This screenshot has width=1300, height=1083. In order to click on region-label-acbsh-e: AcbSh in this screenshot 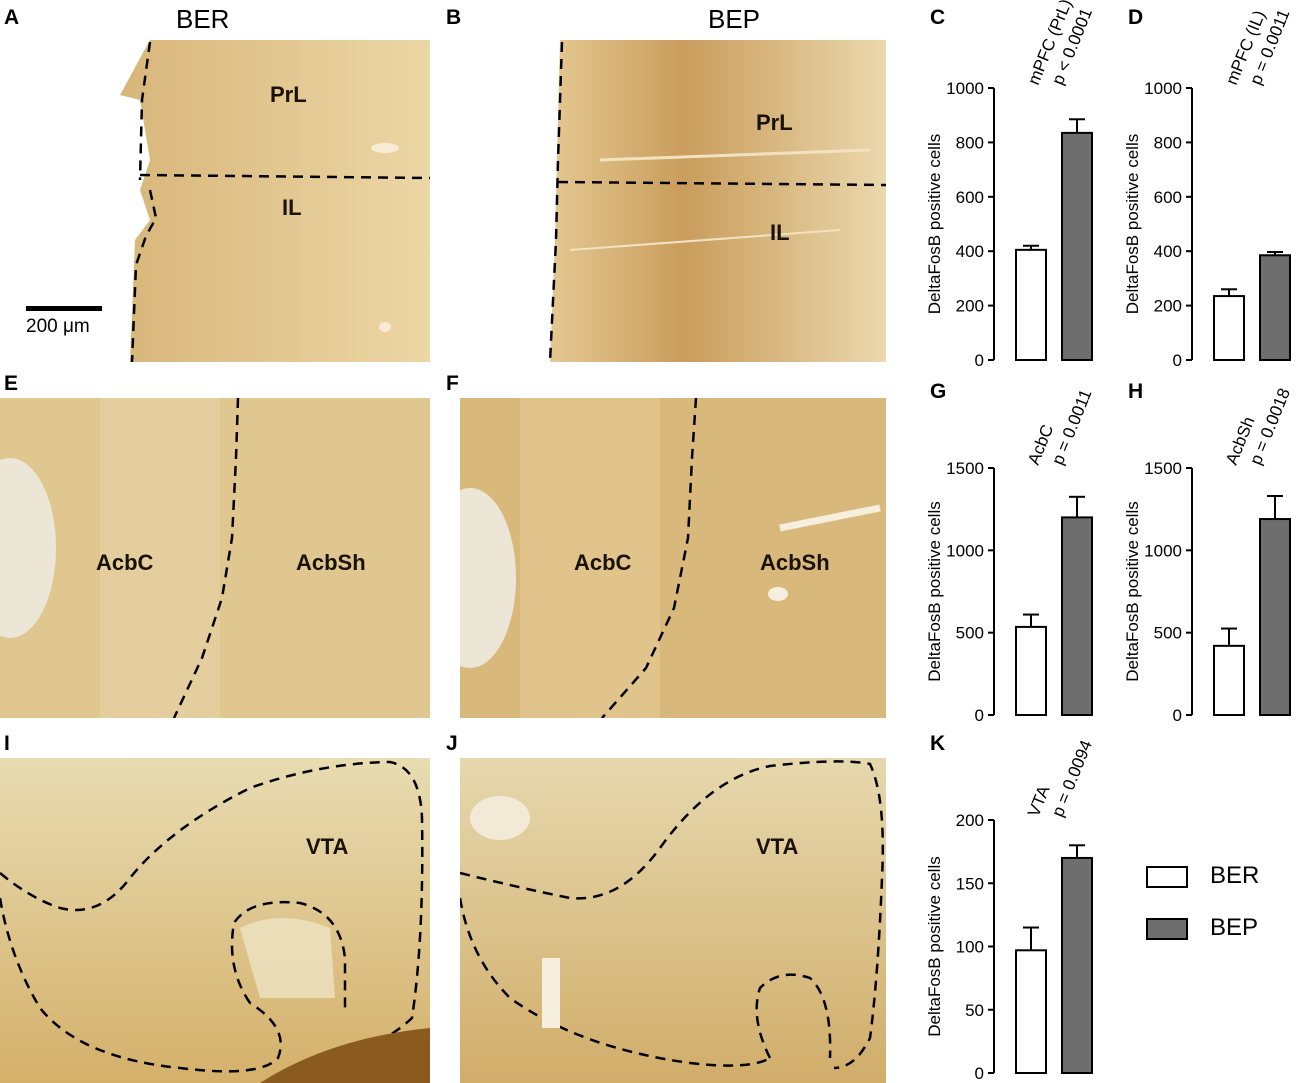, I will do `click(331, 562)`.